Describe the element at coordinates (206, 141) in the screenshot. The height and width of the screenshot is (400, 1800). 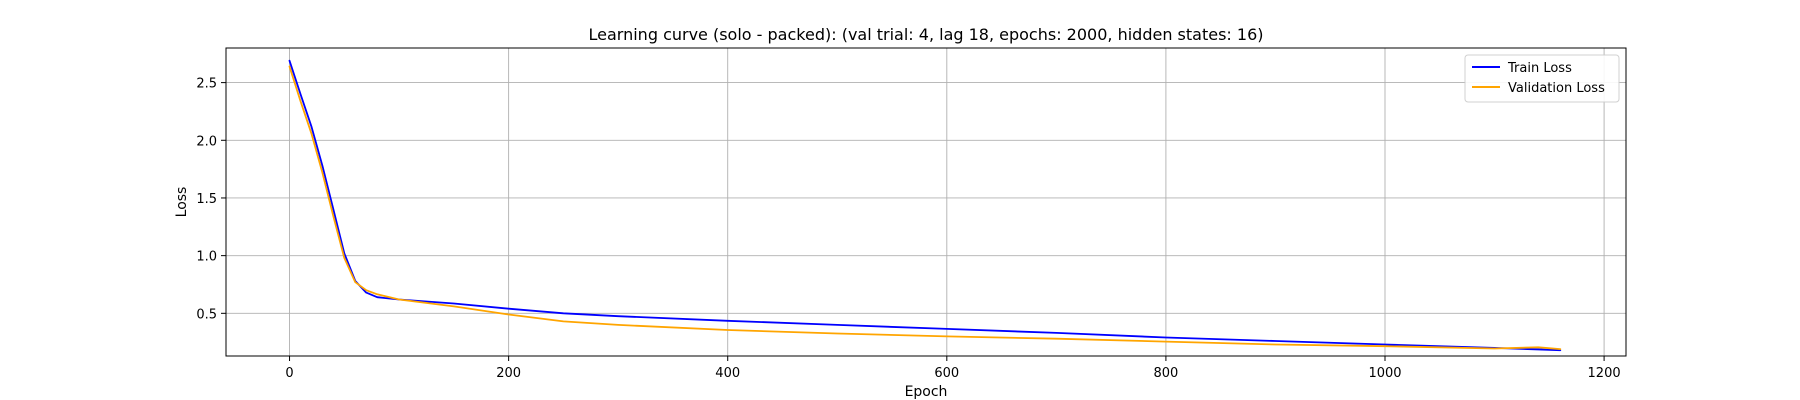
I see `y-tick-label: 2.0` at that location.